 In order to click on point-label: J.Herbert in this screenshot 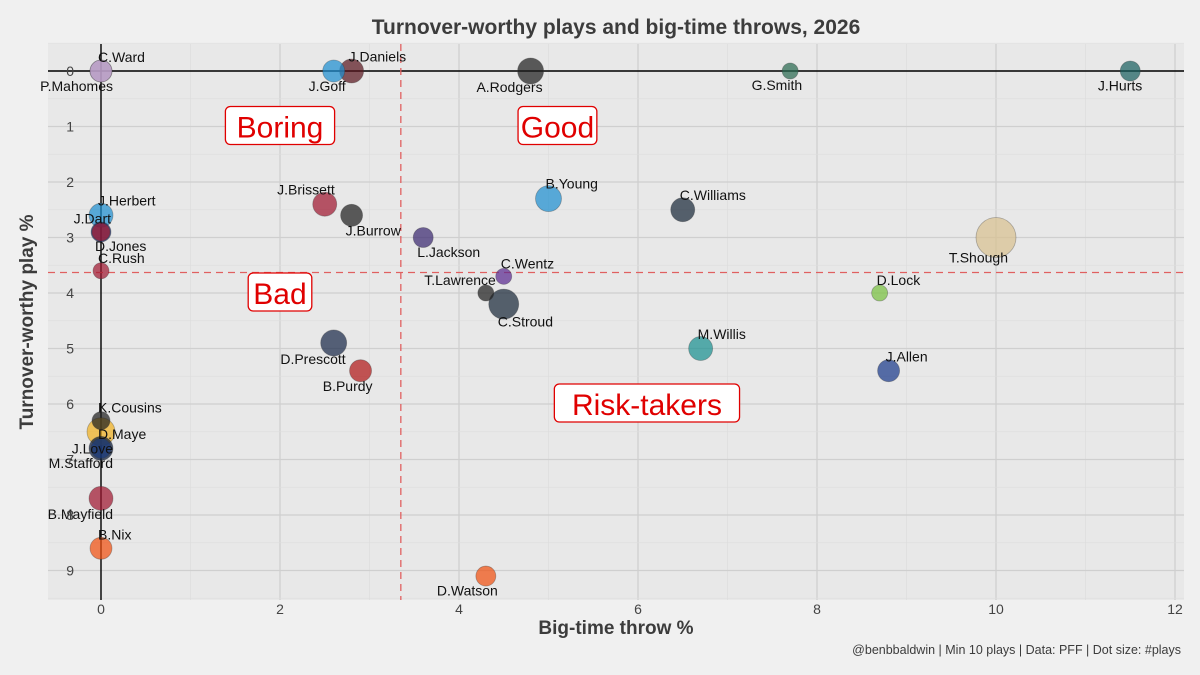, I will do `click(127, 201)`.